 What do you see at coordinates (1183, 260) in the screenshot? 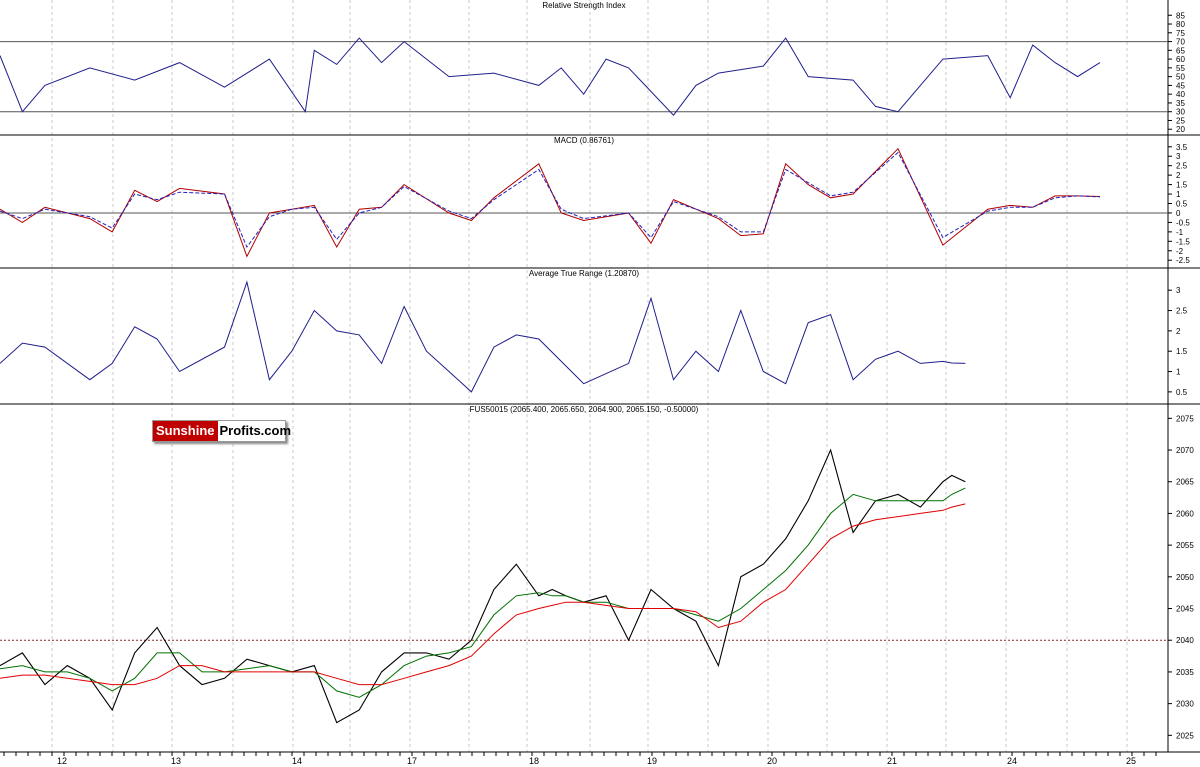
I see `ytick-label-1-12: -2.5` at bounding box center [1183, 260].